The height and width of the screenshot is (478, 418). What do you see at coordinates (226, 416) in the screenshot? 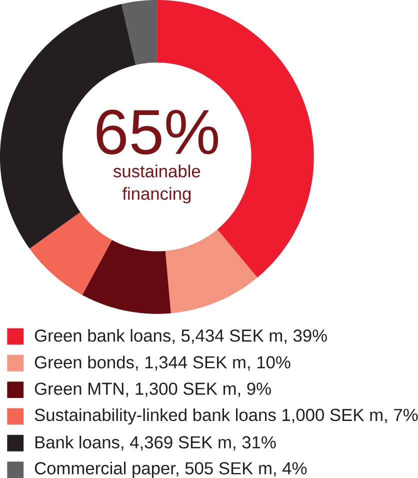
I see `legend-label: Sustainability-linked bank loans 1,000 SEK m, 7%` at bounding box center [226, 416].